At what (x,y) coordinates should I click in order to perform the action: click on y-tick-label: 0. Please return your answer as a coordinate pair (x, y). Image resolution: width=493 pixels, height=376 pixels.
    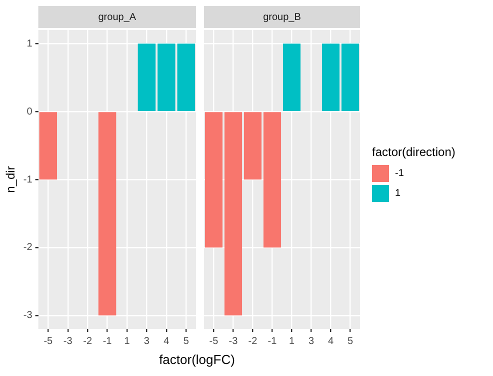
    Looking at the image, I should click on (29, 112).